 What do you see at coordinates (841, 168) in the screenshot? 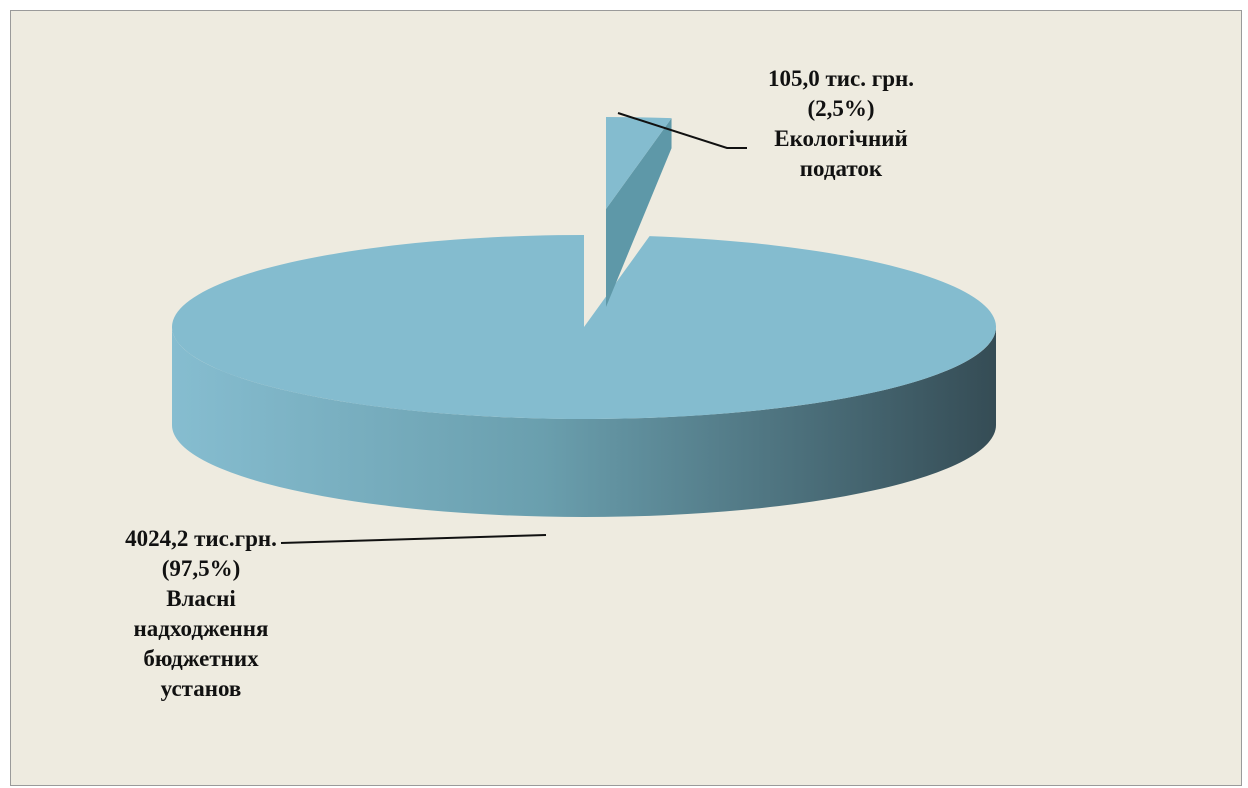
I see `label-name-line2: податок` at bounding box center [841, 168].